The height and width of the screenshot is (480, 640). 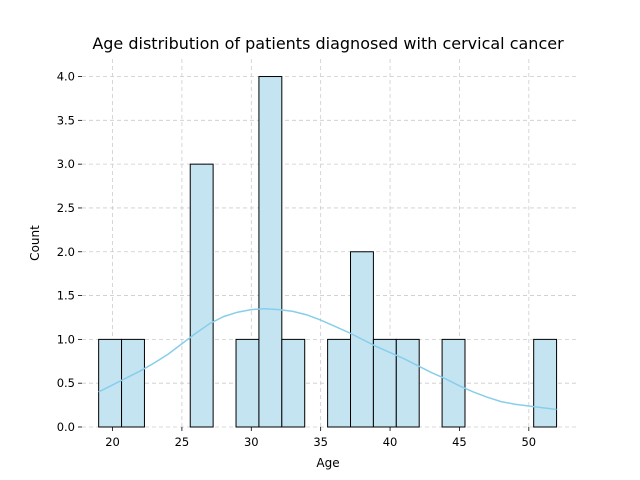 I want to click on y-tick-label: 3.0, so click(x=66, y=164).